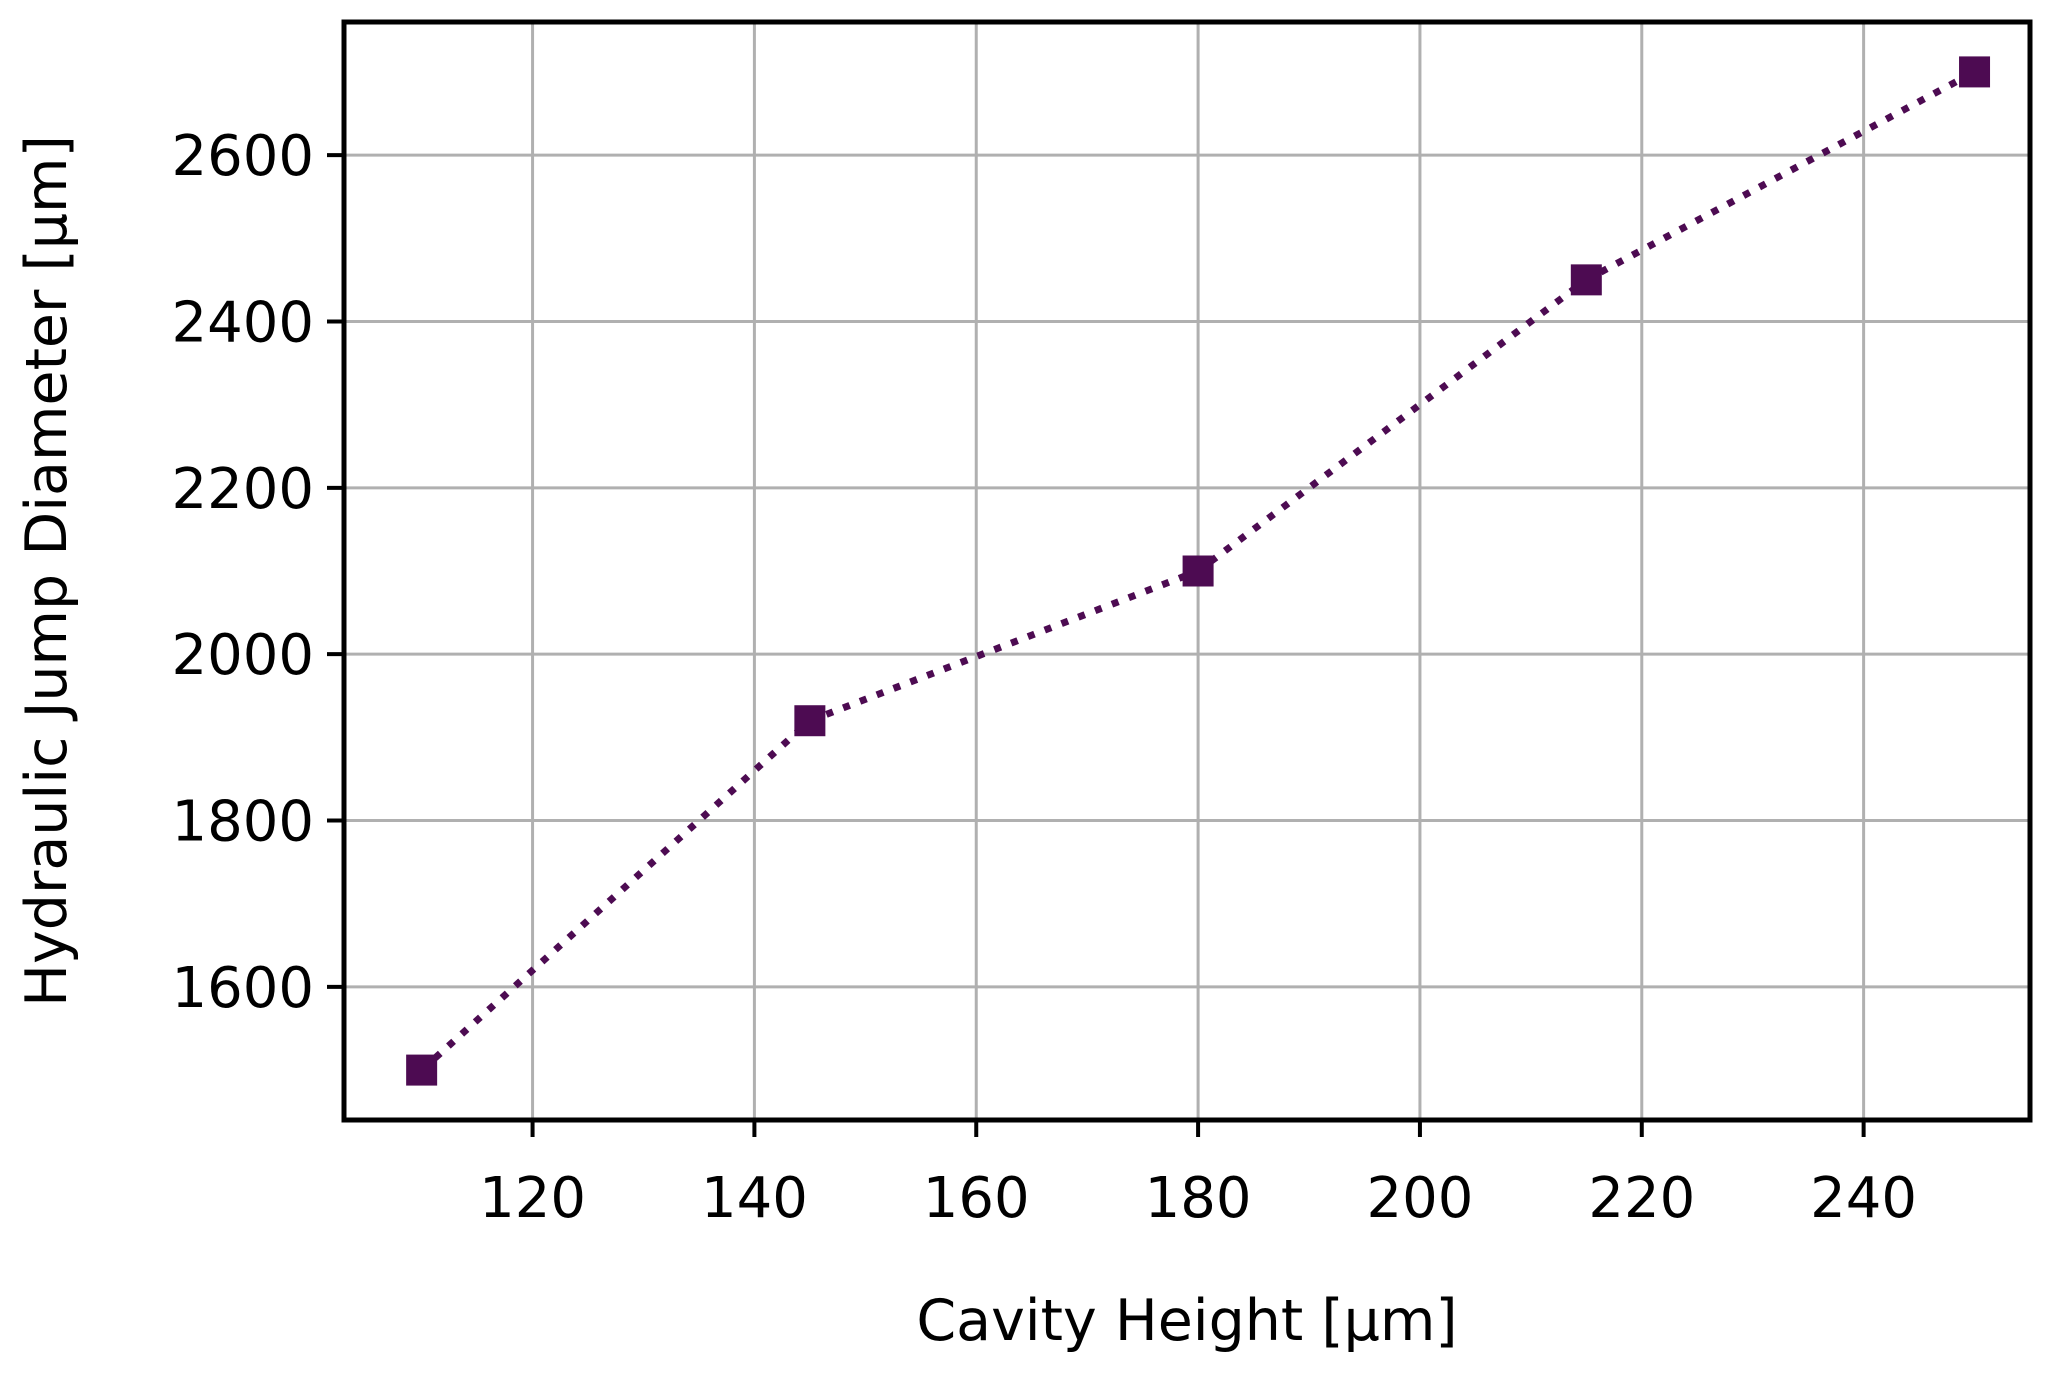 The width and height of the screenshot is (2048, 1375). I want to click on x-tick-label: 120, so click(532, 1198).